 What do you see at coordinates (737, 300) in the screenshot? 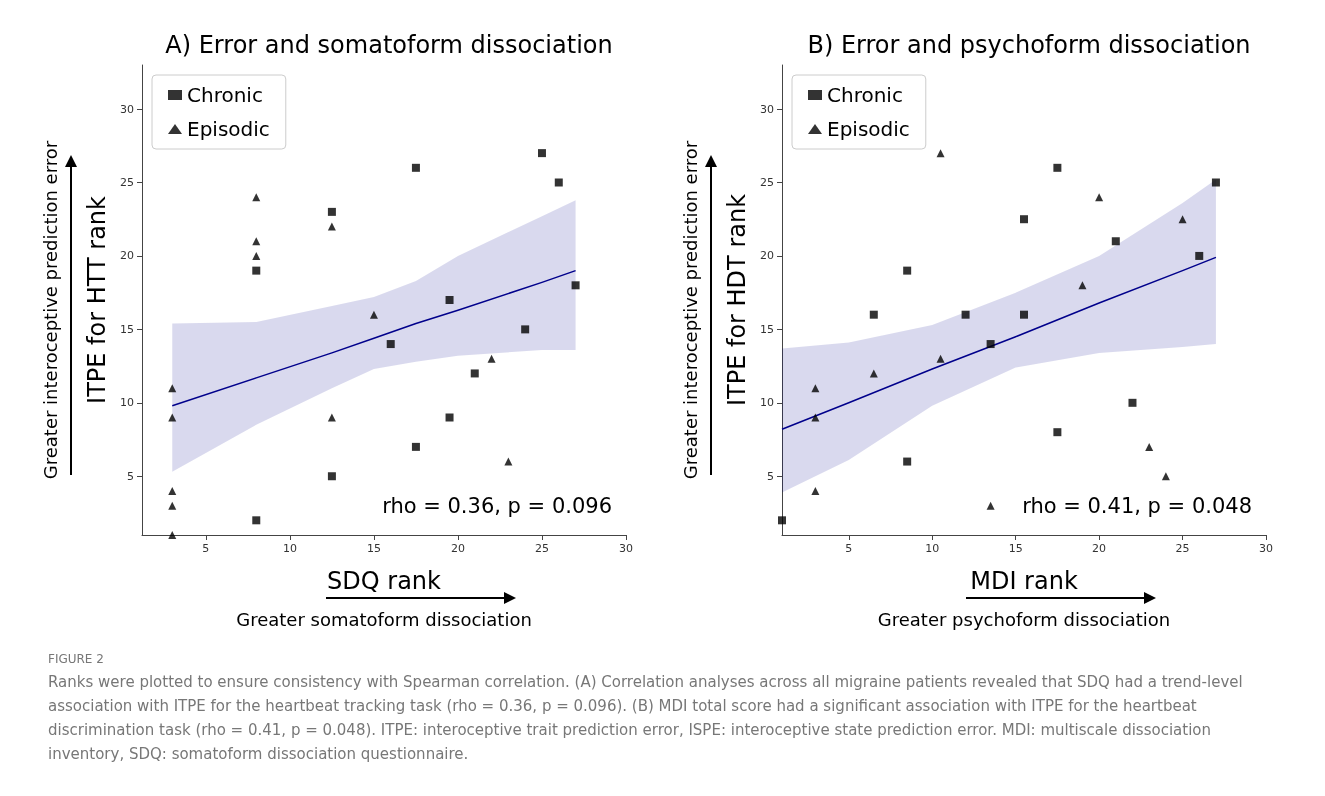
I see `y-axis-title: ITPE for HDT rank` at bounding box center [737, 300].